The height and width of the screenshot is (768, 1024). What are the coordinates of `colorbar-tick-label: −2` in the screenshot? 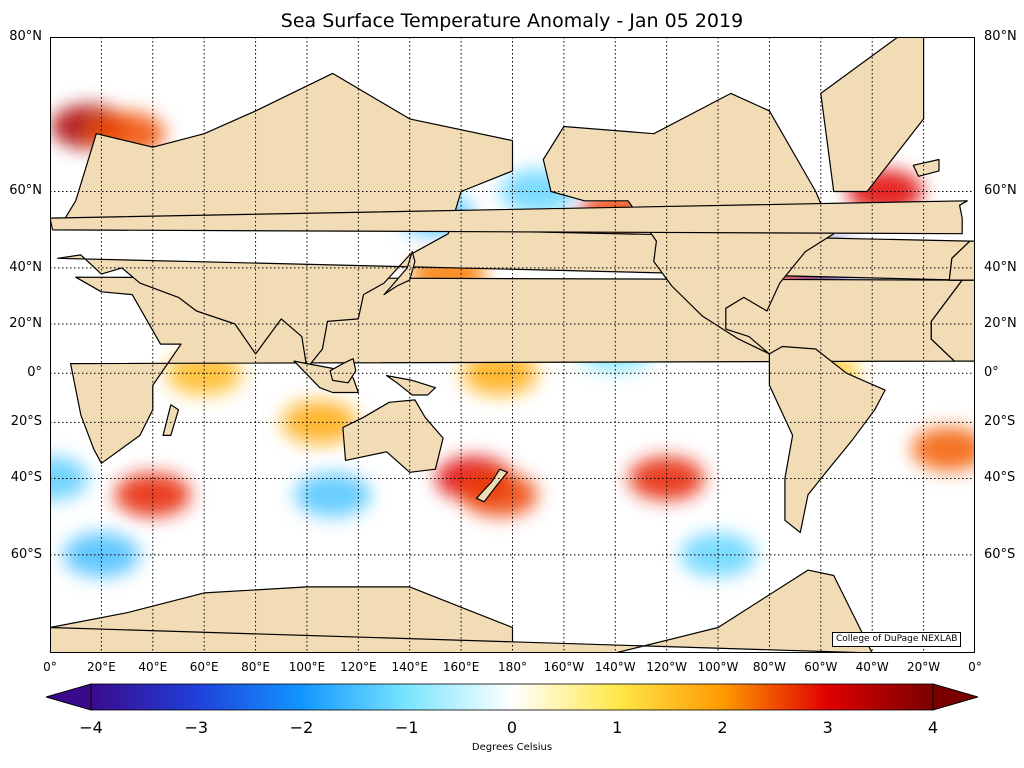 It's located at (301, 727).